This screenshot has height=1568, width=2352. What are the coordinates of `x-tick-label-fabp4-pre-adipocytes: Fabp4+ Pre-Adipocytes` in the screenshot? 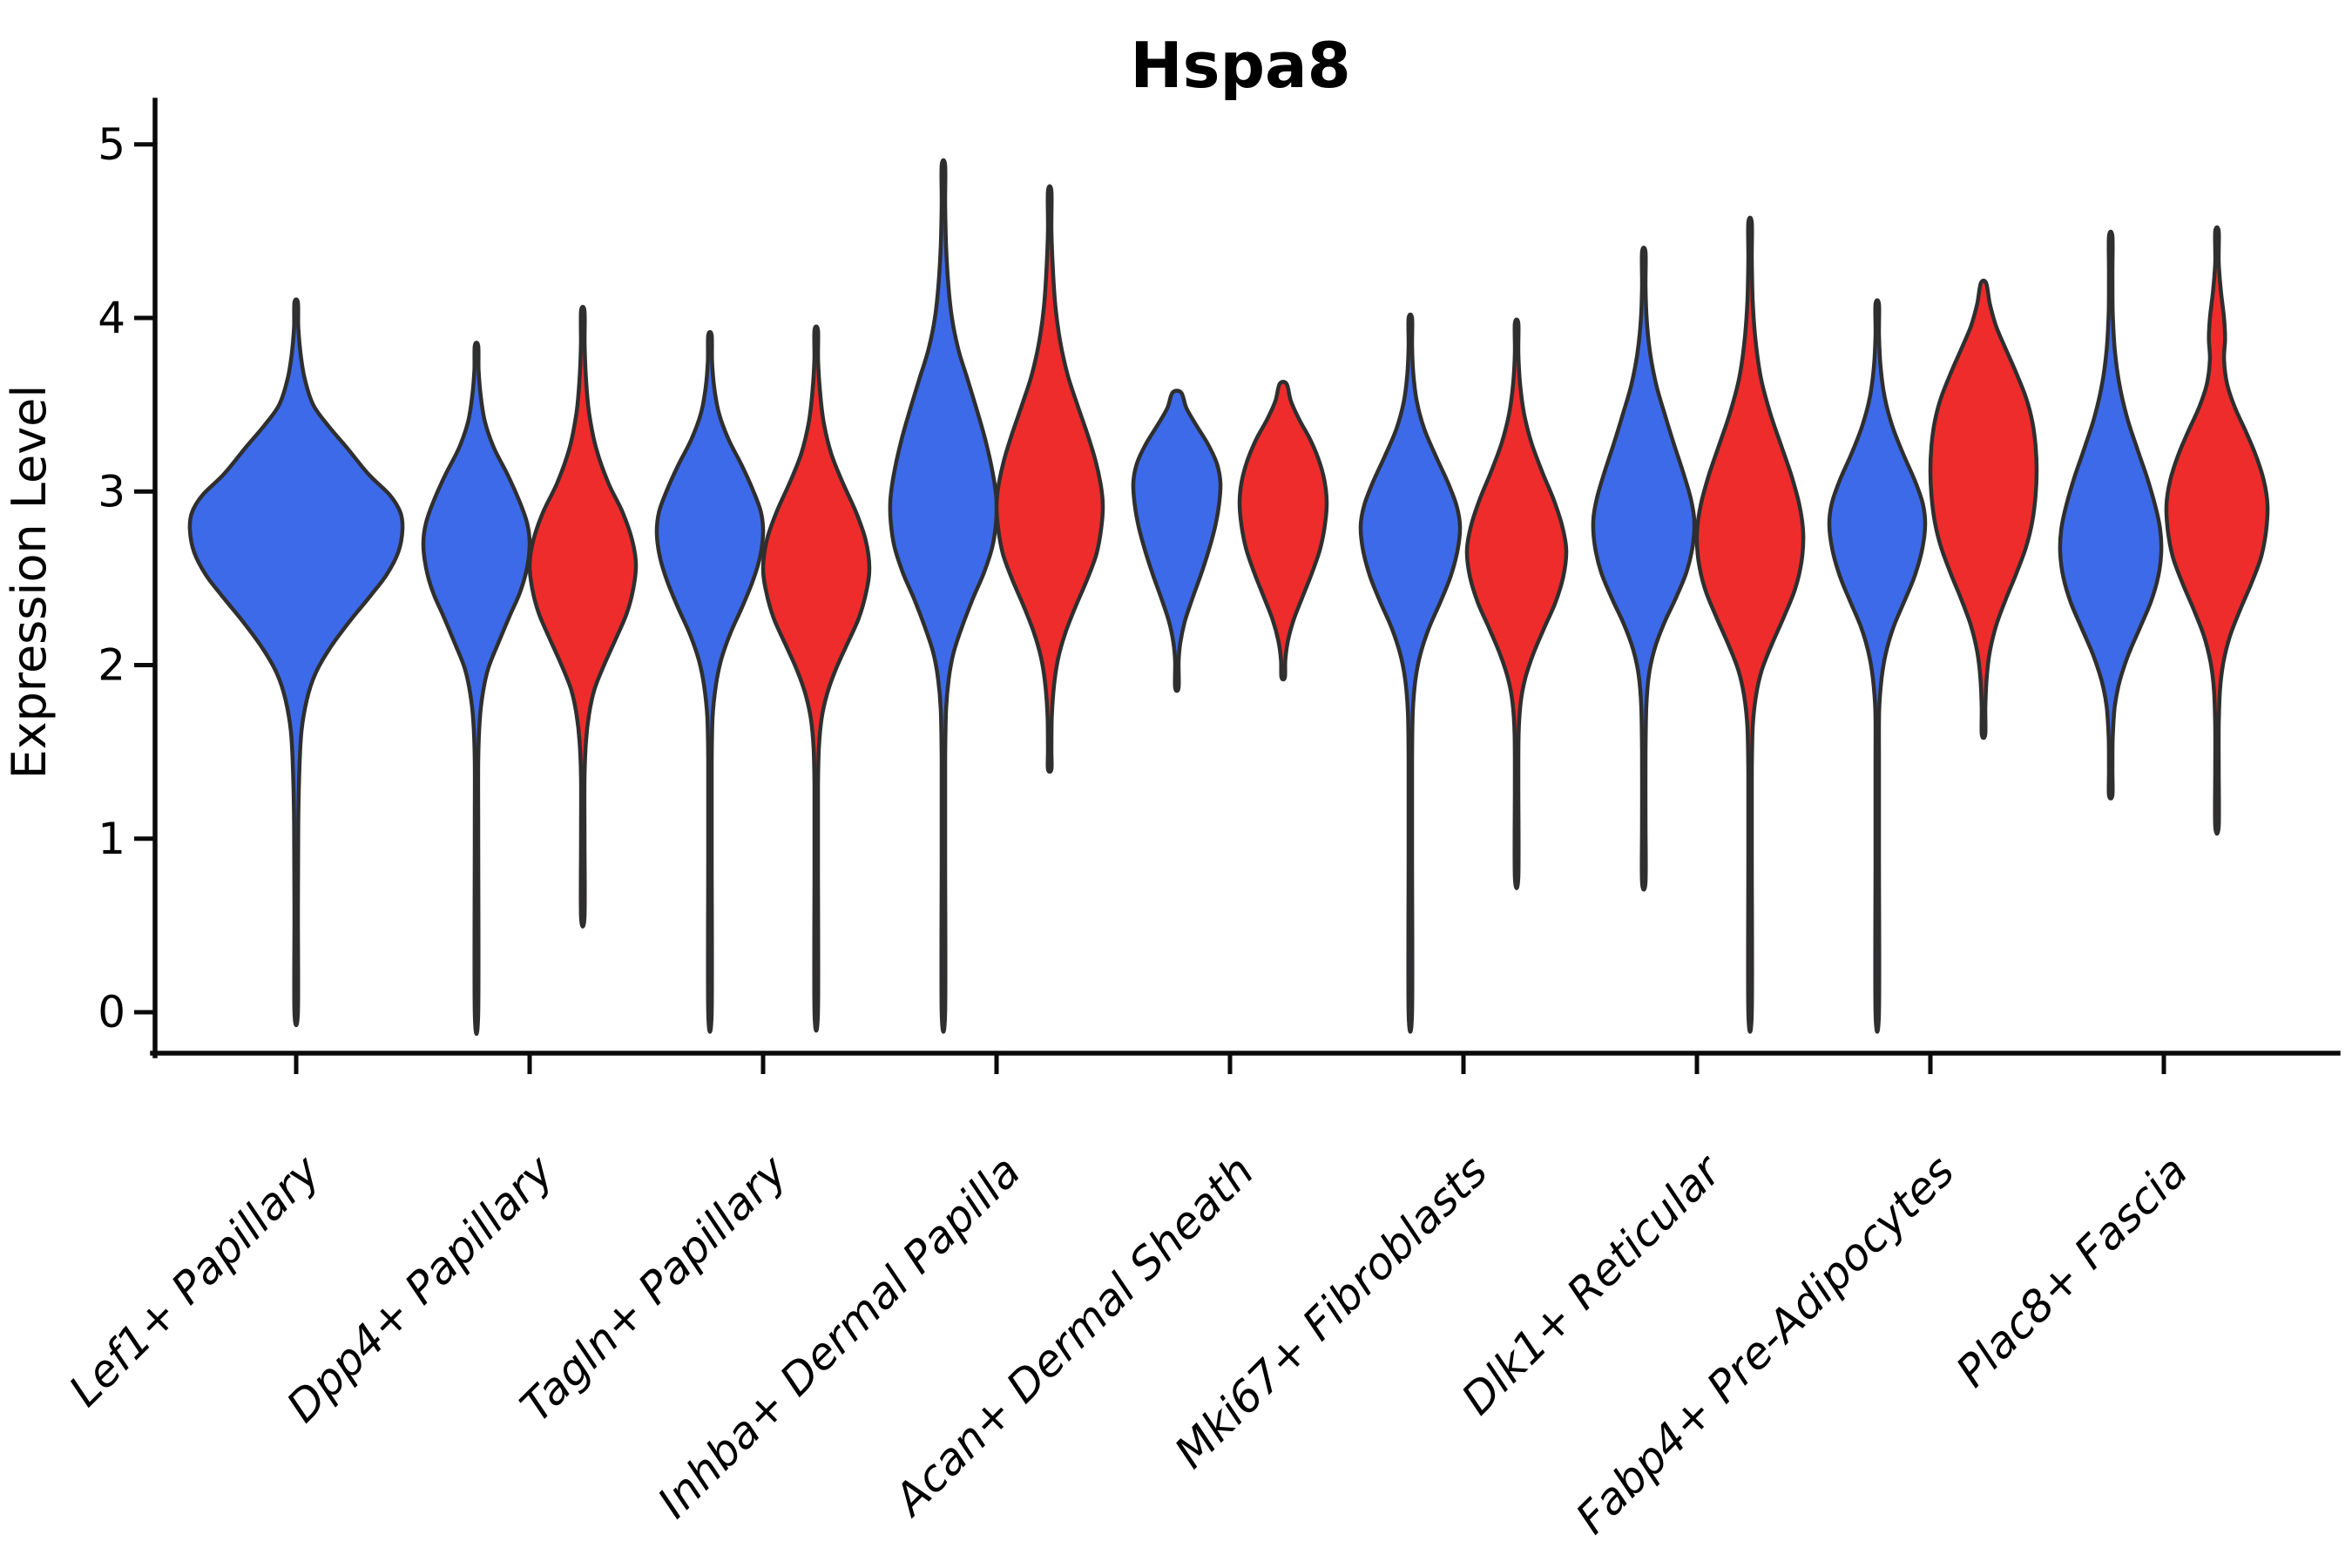 It's located at (1765, 1345).